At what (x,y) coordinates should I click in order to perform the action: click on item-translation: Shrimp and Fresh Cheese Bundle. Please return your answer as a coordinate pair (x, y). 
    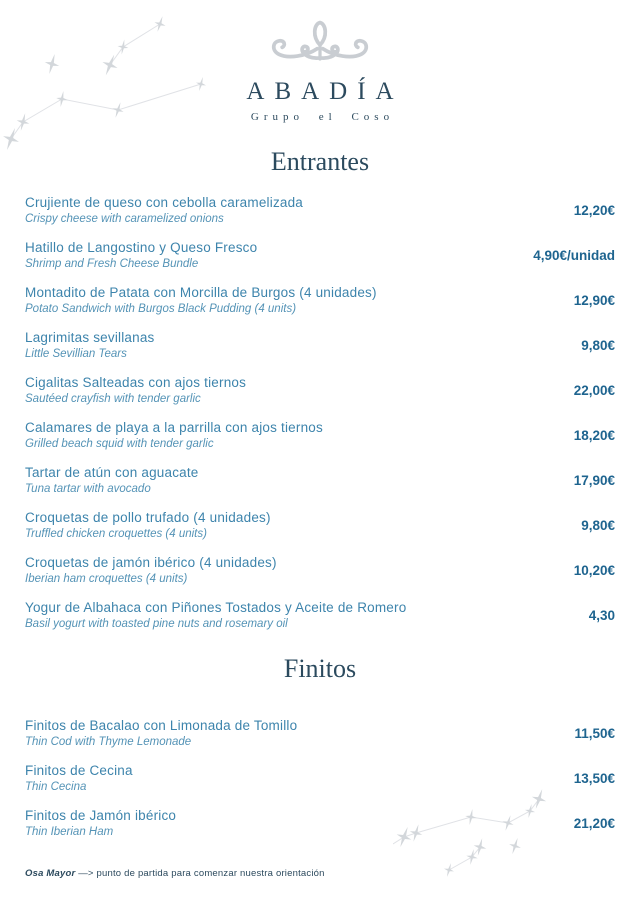
    Looking at the image, I should click on (112, 264).